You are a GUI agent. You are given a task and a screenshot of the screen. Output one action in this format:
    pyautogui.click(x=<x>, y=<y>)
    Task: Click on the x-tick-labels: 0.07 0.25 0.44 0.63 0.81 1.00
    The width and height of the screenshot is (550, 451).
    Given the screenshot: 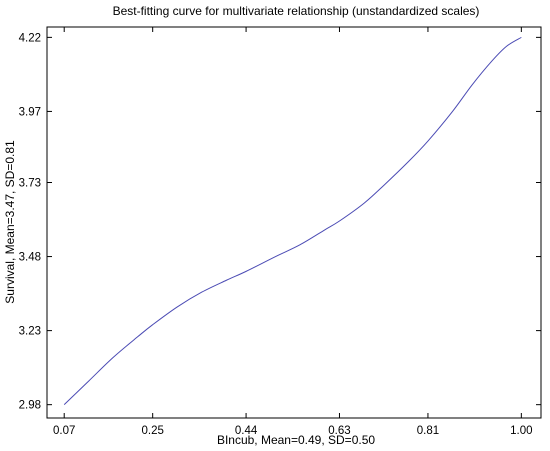 What is the action you would take?
    pyautogui.click(x=293, y=431)
    